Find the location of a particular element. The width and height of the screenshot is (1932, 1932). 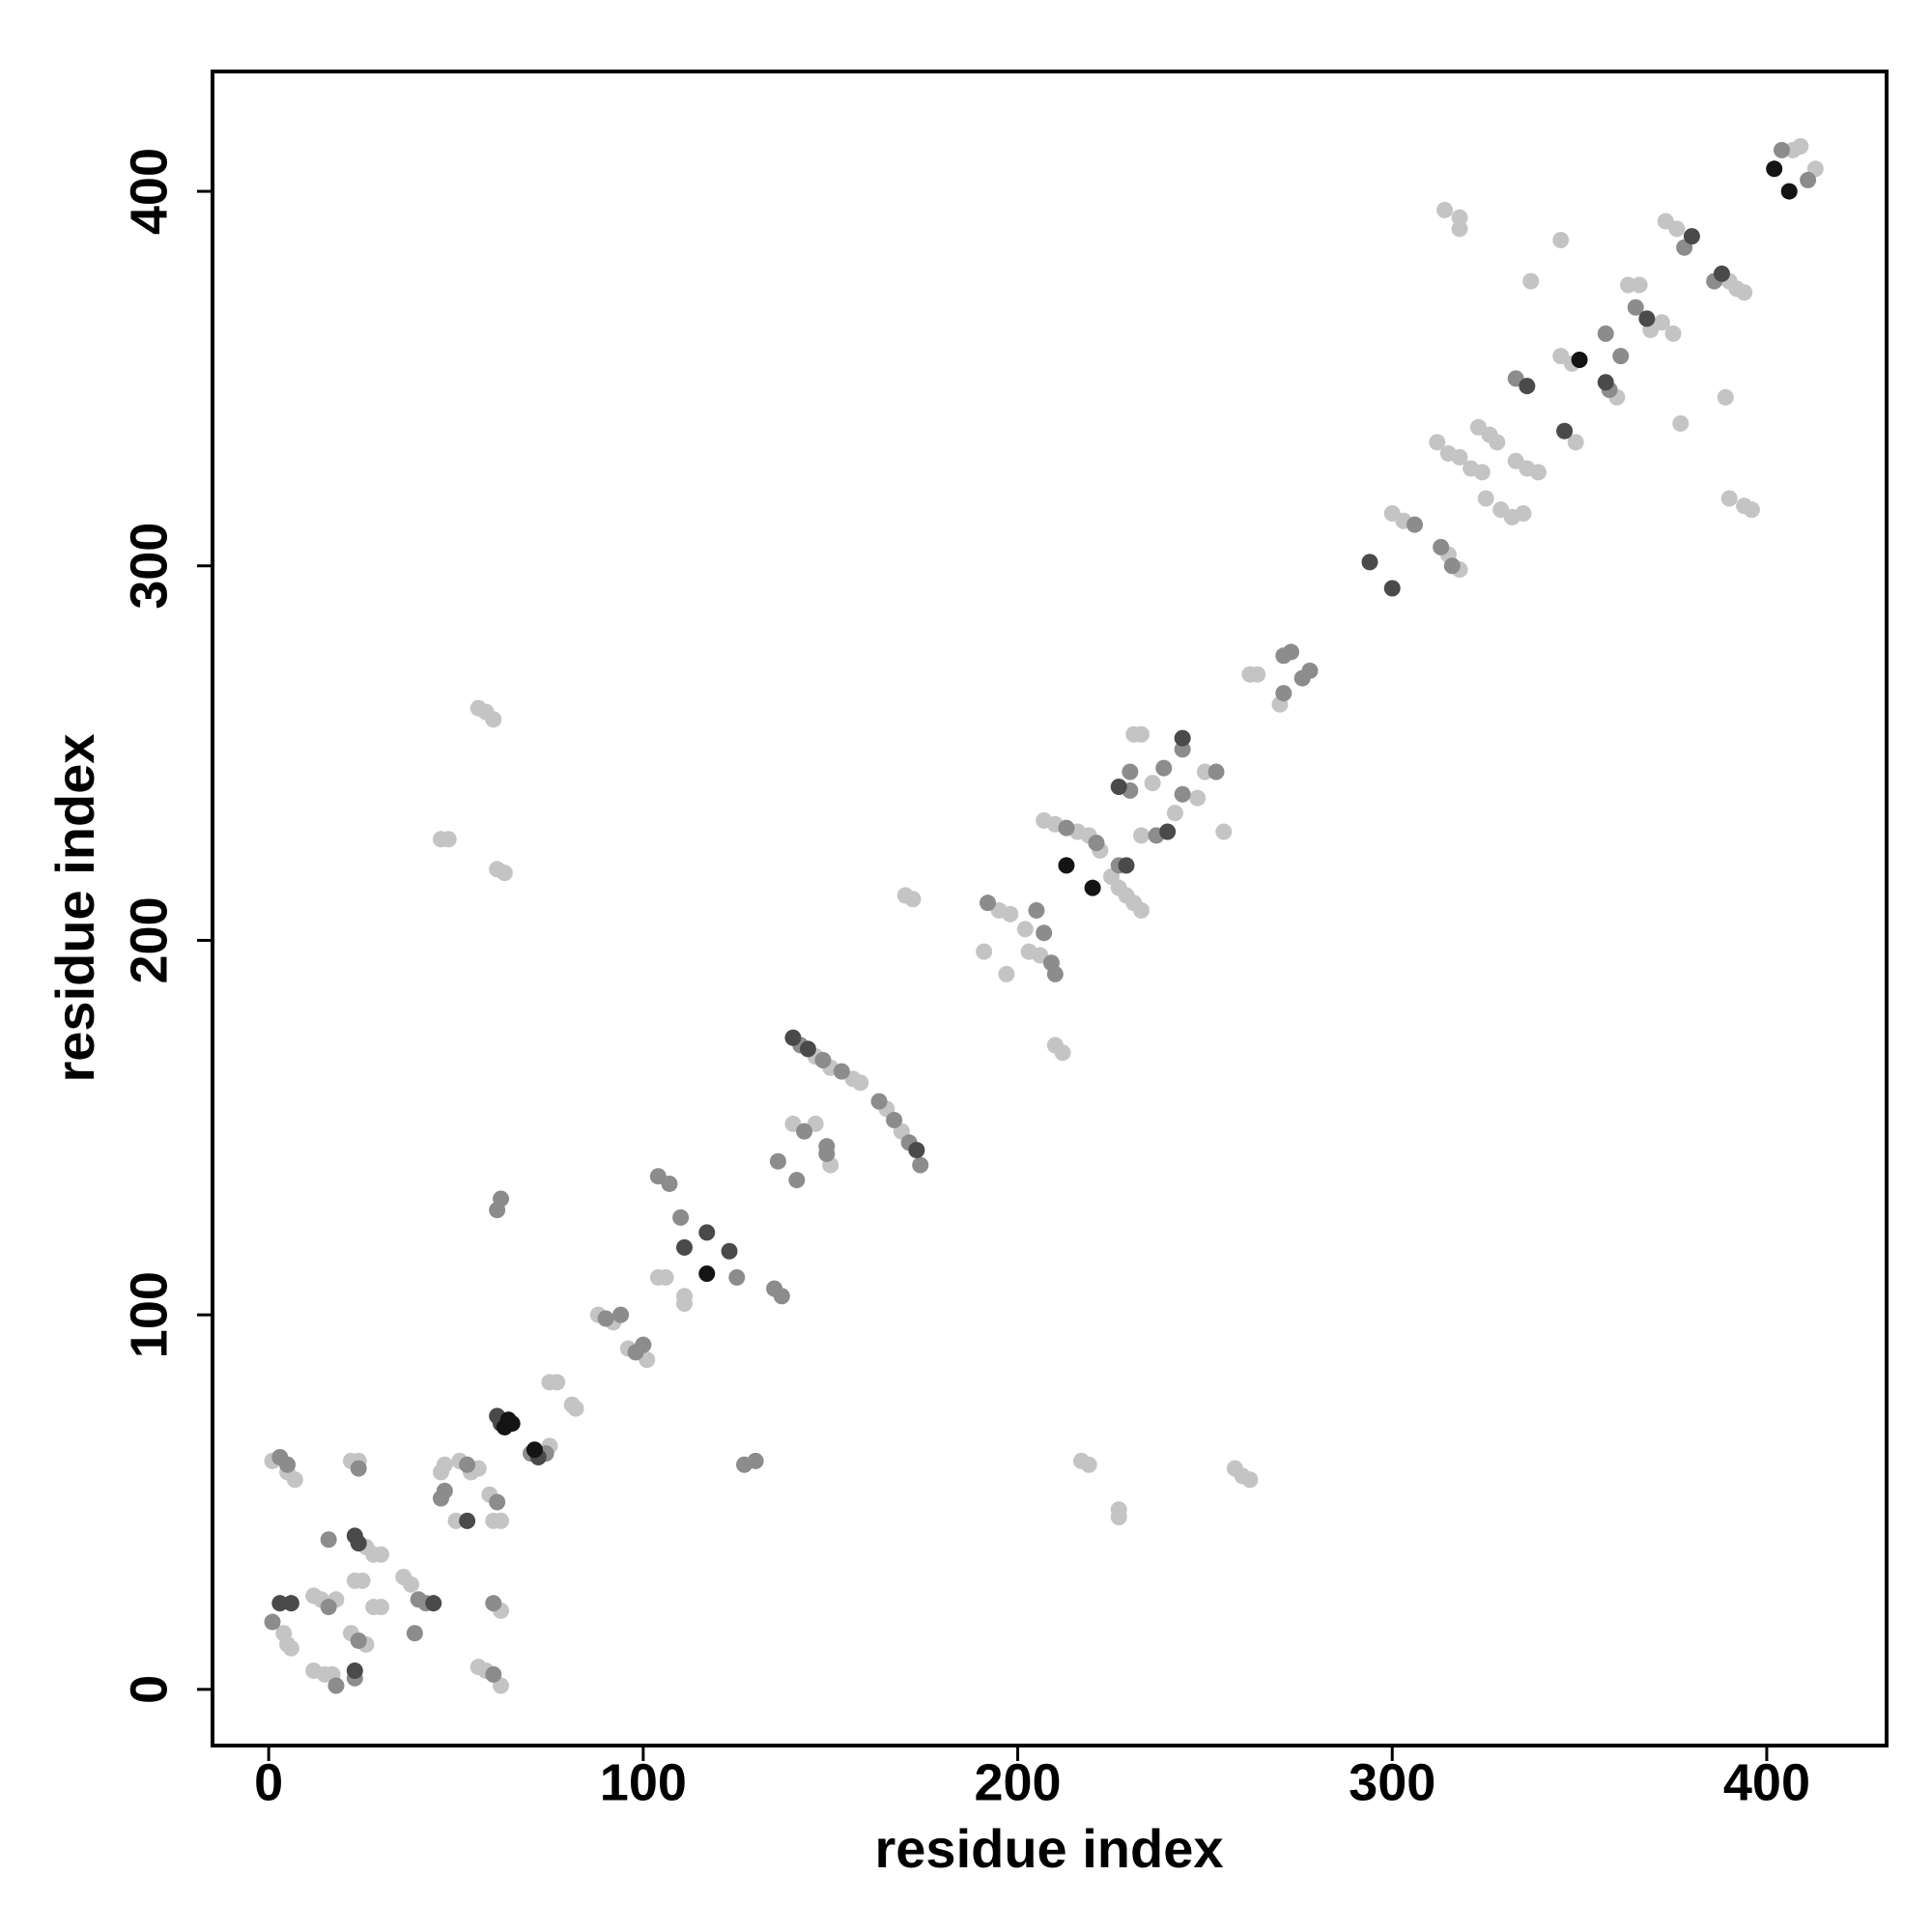

x-tick-label: 300 is located at coordinates (1392, 1782).